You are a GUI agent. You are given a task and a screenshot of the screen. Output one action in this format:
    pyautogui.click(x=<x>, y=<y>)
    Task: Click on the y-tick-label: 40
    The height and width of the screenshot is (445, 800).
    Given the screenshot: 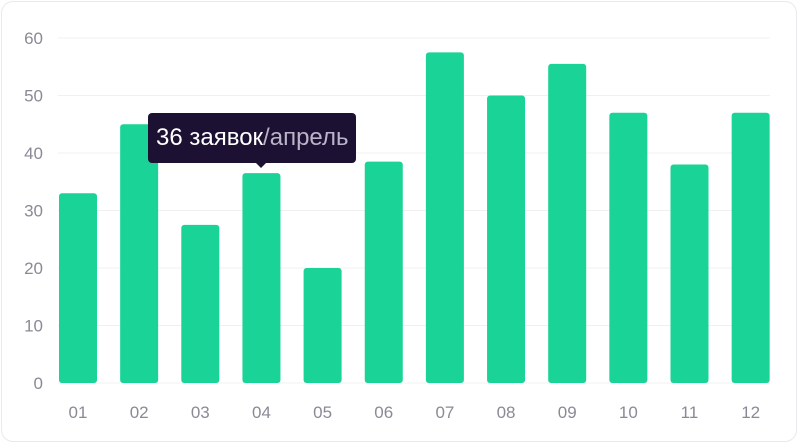 What is the action you would take?
    pyautogui.click(x=33, y=153)
    